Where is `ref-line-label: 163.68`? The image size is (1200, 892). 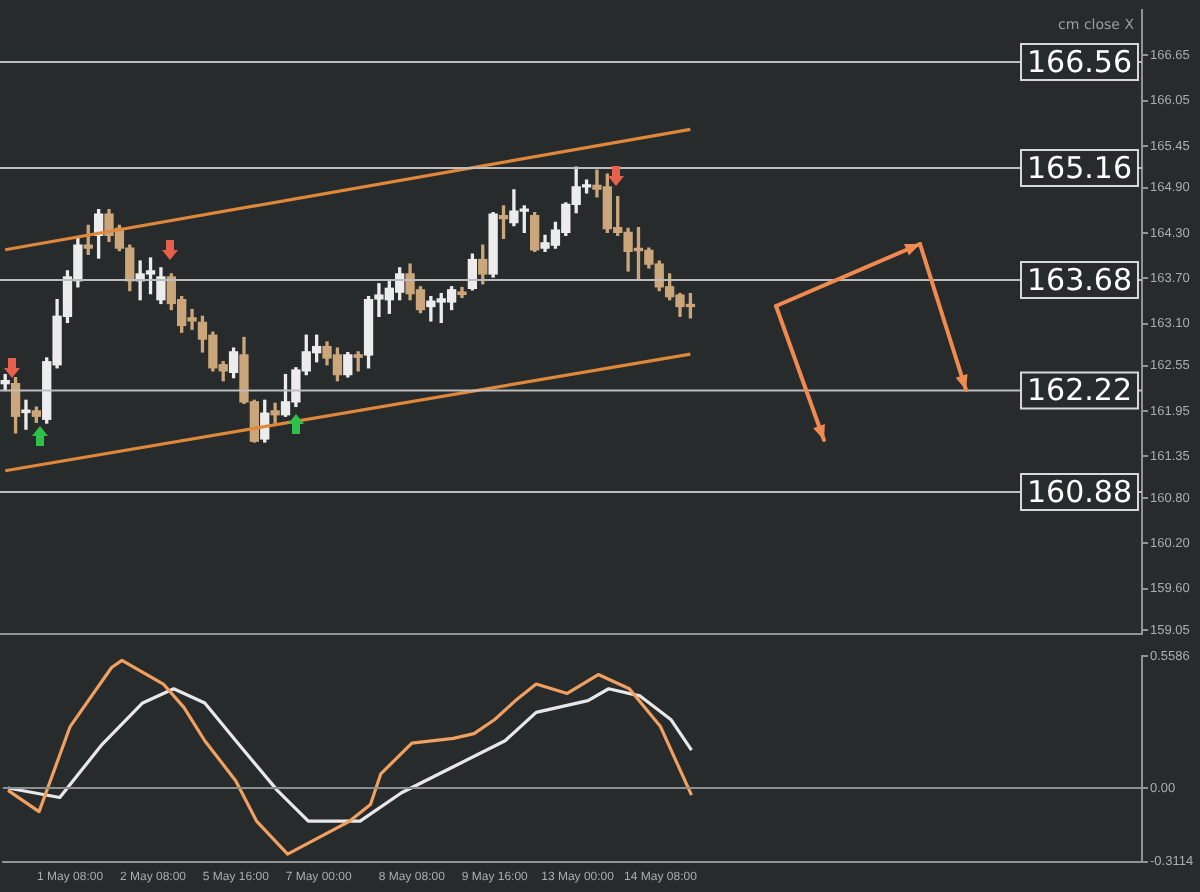 ref-line-label: 163.68 is located at coordinates (1080, 279).